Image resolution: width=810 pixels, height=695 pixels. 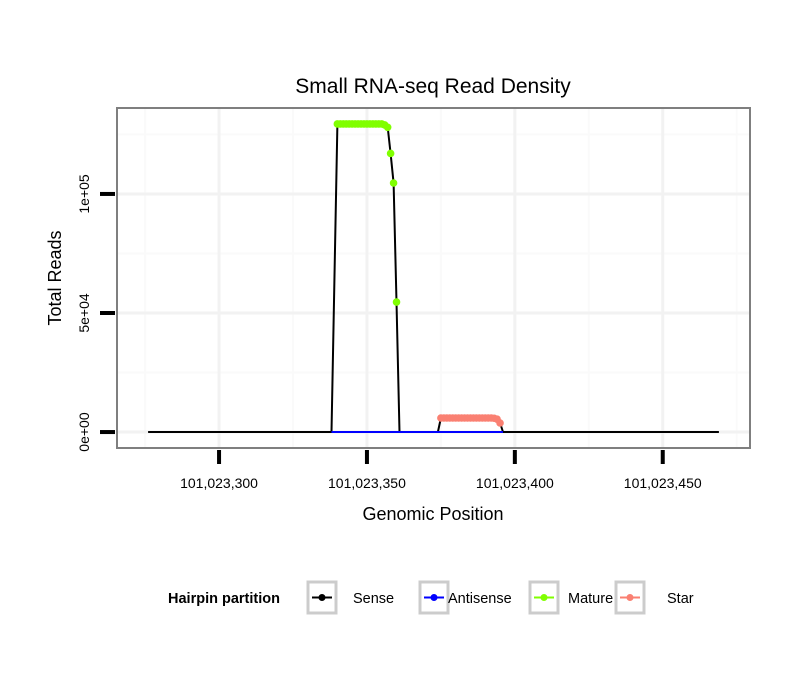 What do you see at coordinates (663, 483) in the screenshot?
I see `x-tick-label: 101,023,450` at bounding box center [663, 483].